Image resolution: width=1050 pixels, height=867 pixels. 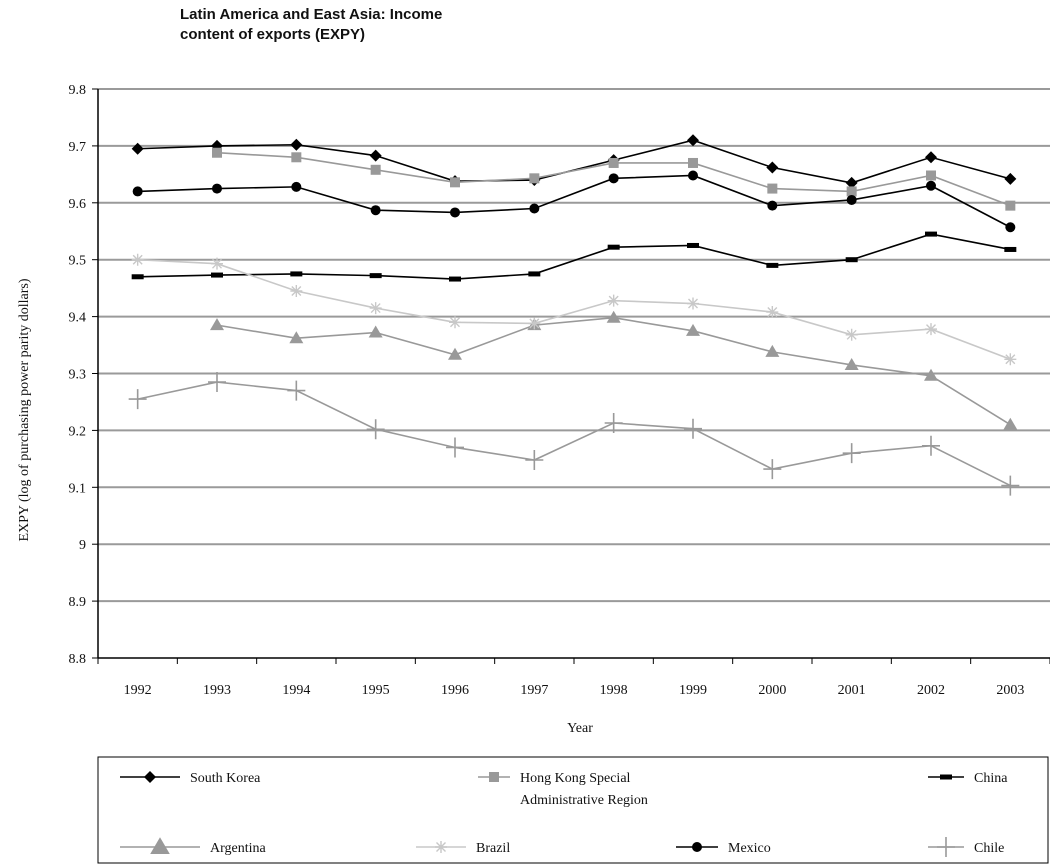 I want to click on x-tick-label: 1998, so click(x=614, y=690).